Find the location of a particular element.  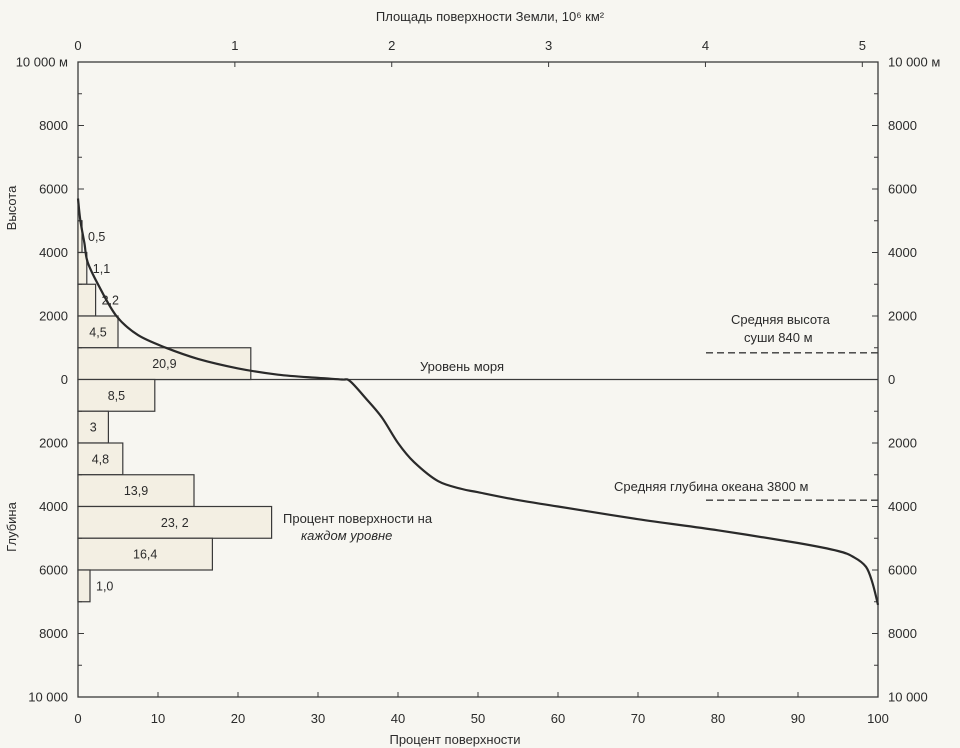

bottom-tick-label: 70 is located at coordinates (638, 718).